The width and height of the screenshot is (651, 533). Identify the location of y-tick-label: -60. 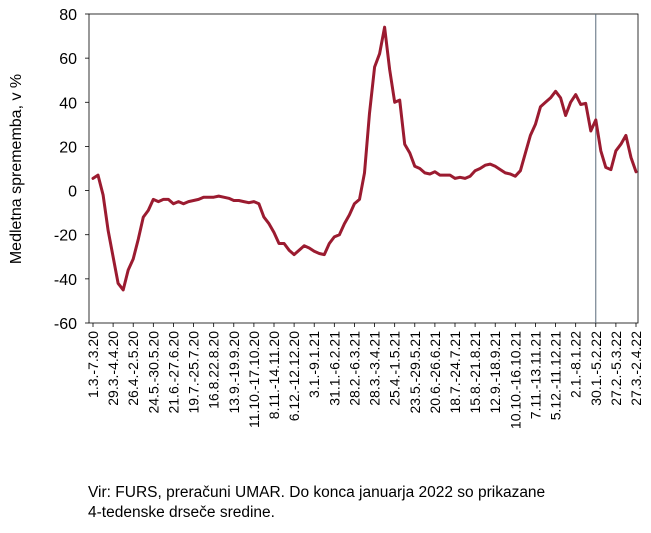
(65, 324).